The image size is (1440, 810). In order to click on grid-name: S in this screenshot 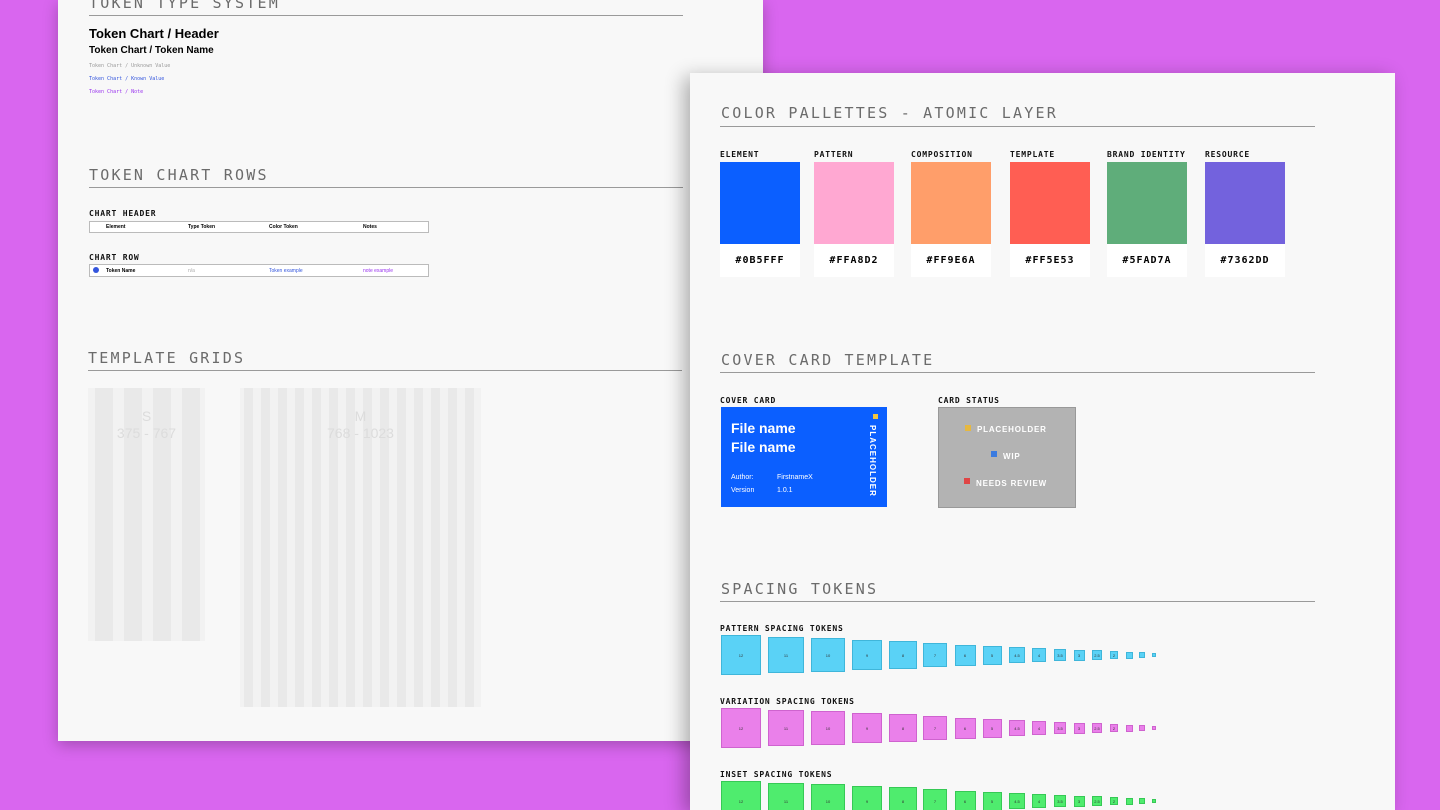, I will do `click(146, 416)`.